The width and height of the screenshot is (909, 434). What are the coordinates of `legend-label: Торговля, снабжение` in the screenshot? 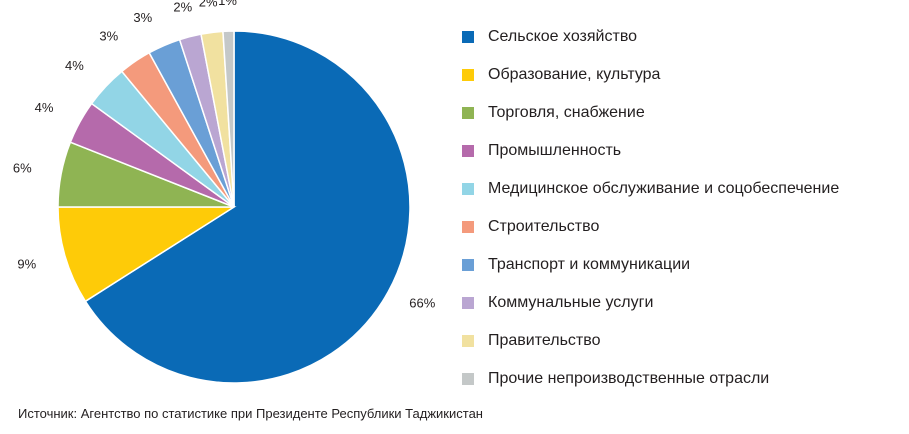 It's located at (566, 112).